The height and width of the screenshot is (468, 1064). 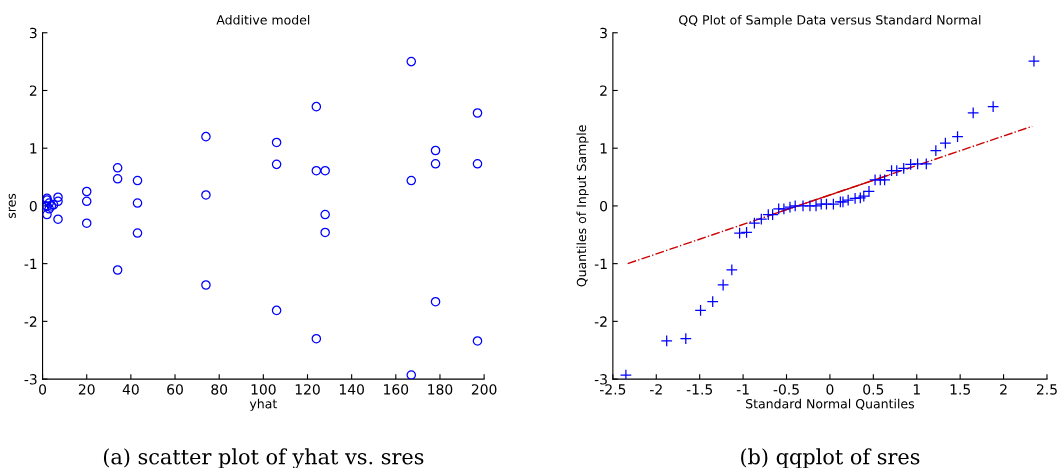 I want to click on x-tick-label: 80, so click(x=219, y=389).